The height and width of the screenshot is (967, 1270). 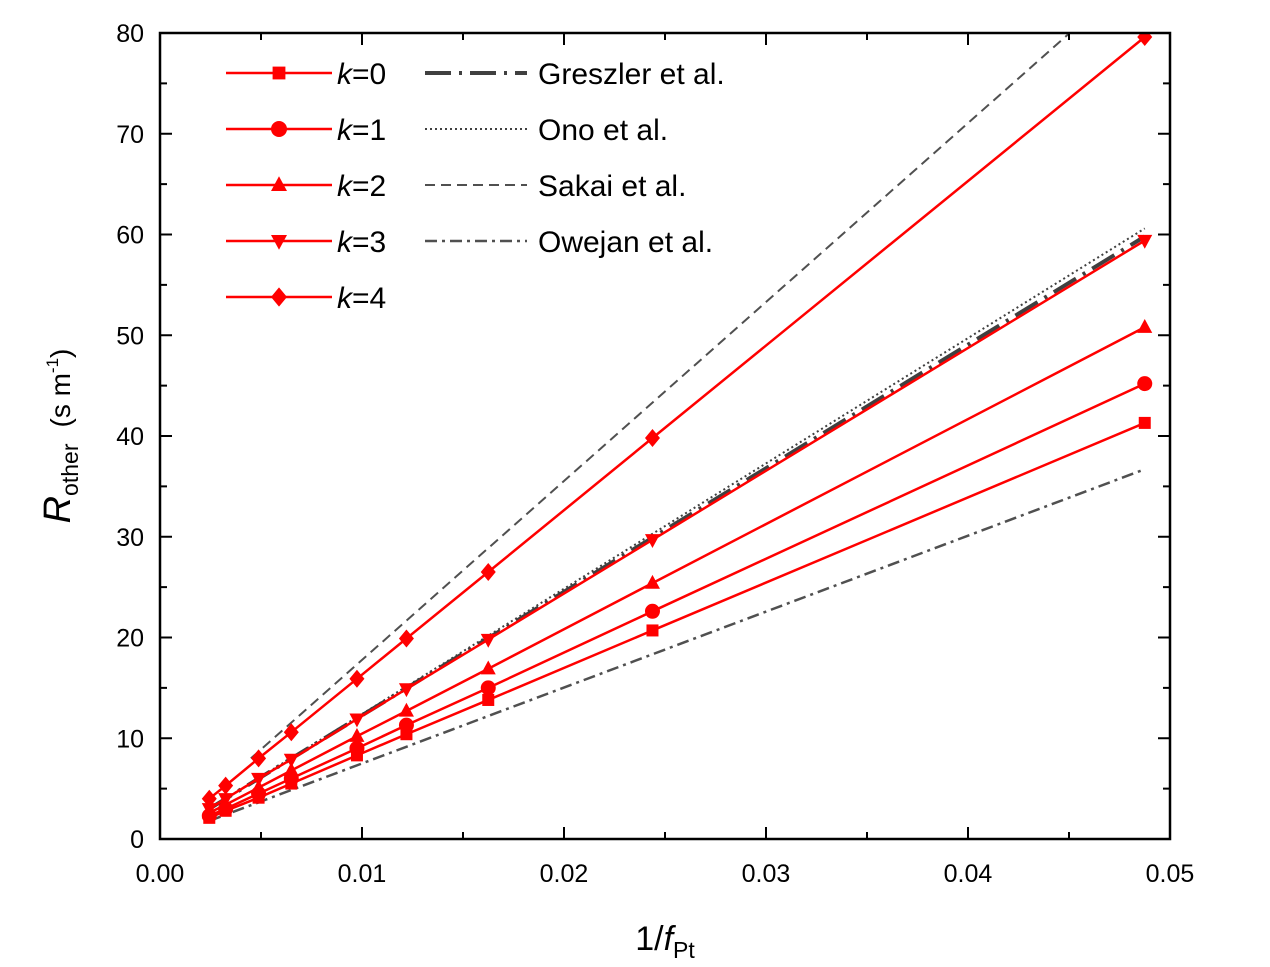 I want to click on legend-label-4: k=4, so click(x=361, y=298).